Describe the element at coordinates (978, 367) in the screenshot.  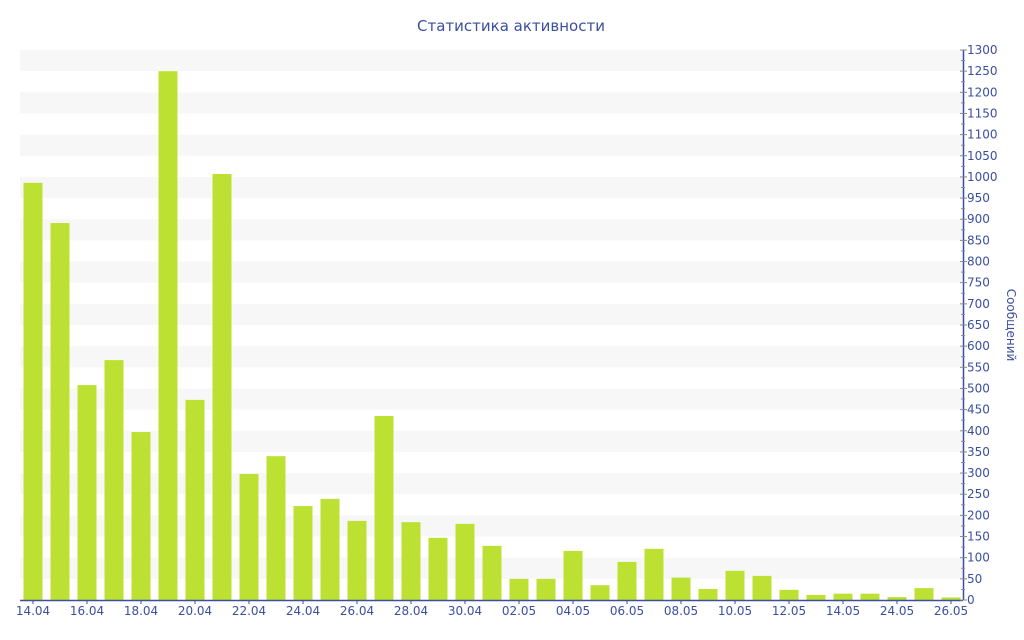
I see `y-tick-label: 550` at that location.